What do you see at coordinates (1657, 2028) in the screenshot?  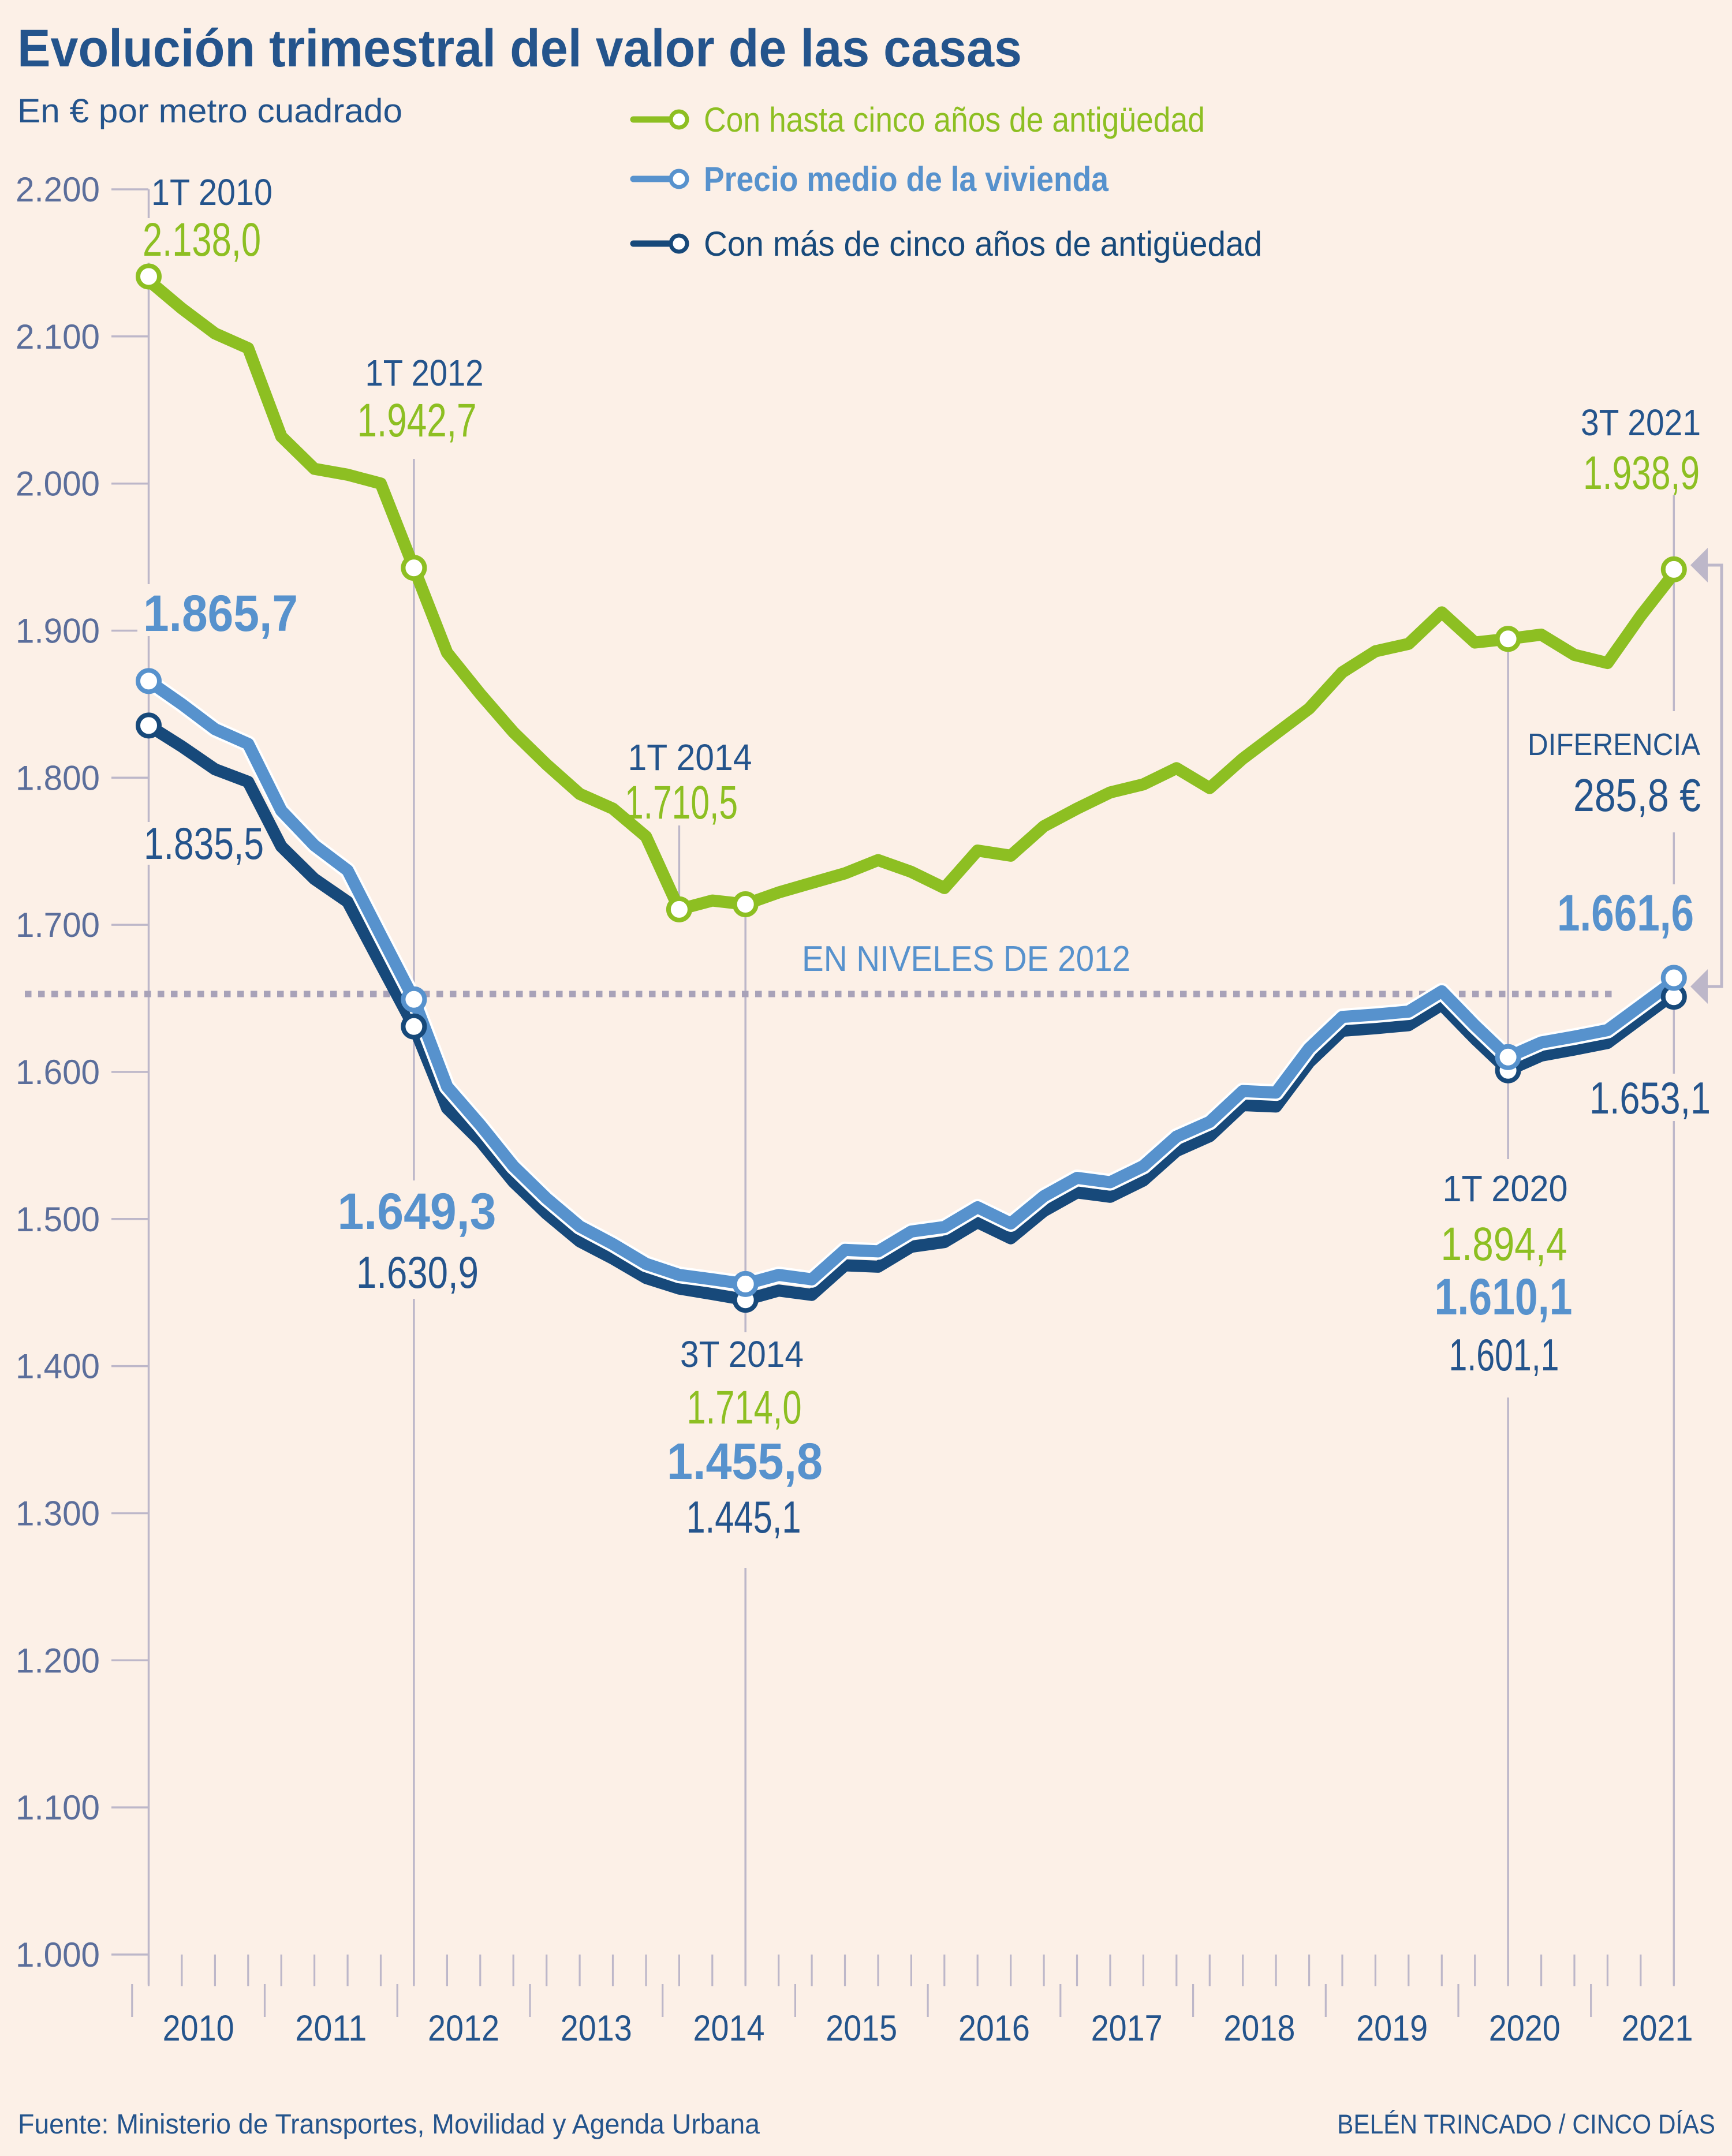 I see `svg-text: 2021` at bounding box center [1657, 2028].